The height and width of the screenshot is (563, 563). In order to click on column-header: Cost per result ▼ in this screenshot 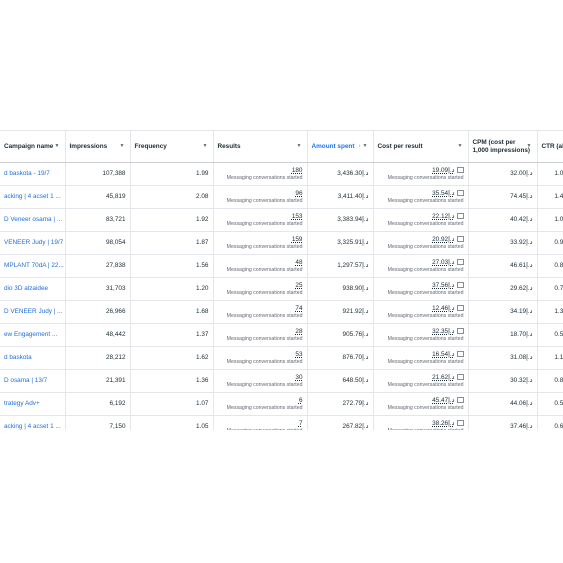, I will do `click(421, 146)`.